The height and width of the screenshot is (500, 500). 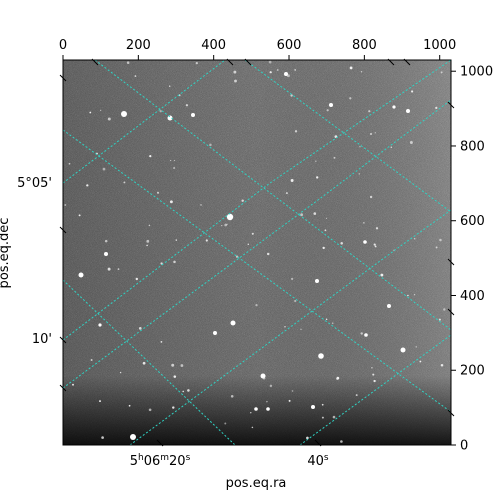 What do you see at coordinates (318, 461) in the screenshot?
I see `ra-tick-label-2: 40s` at bounding box center [318, 461].